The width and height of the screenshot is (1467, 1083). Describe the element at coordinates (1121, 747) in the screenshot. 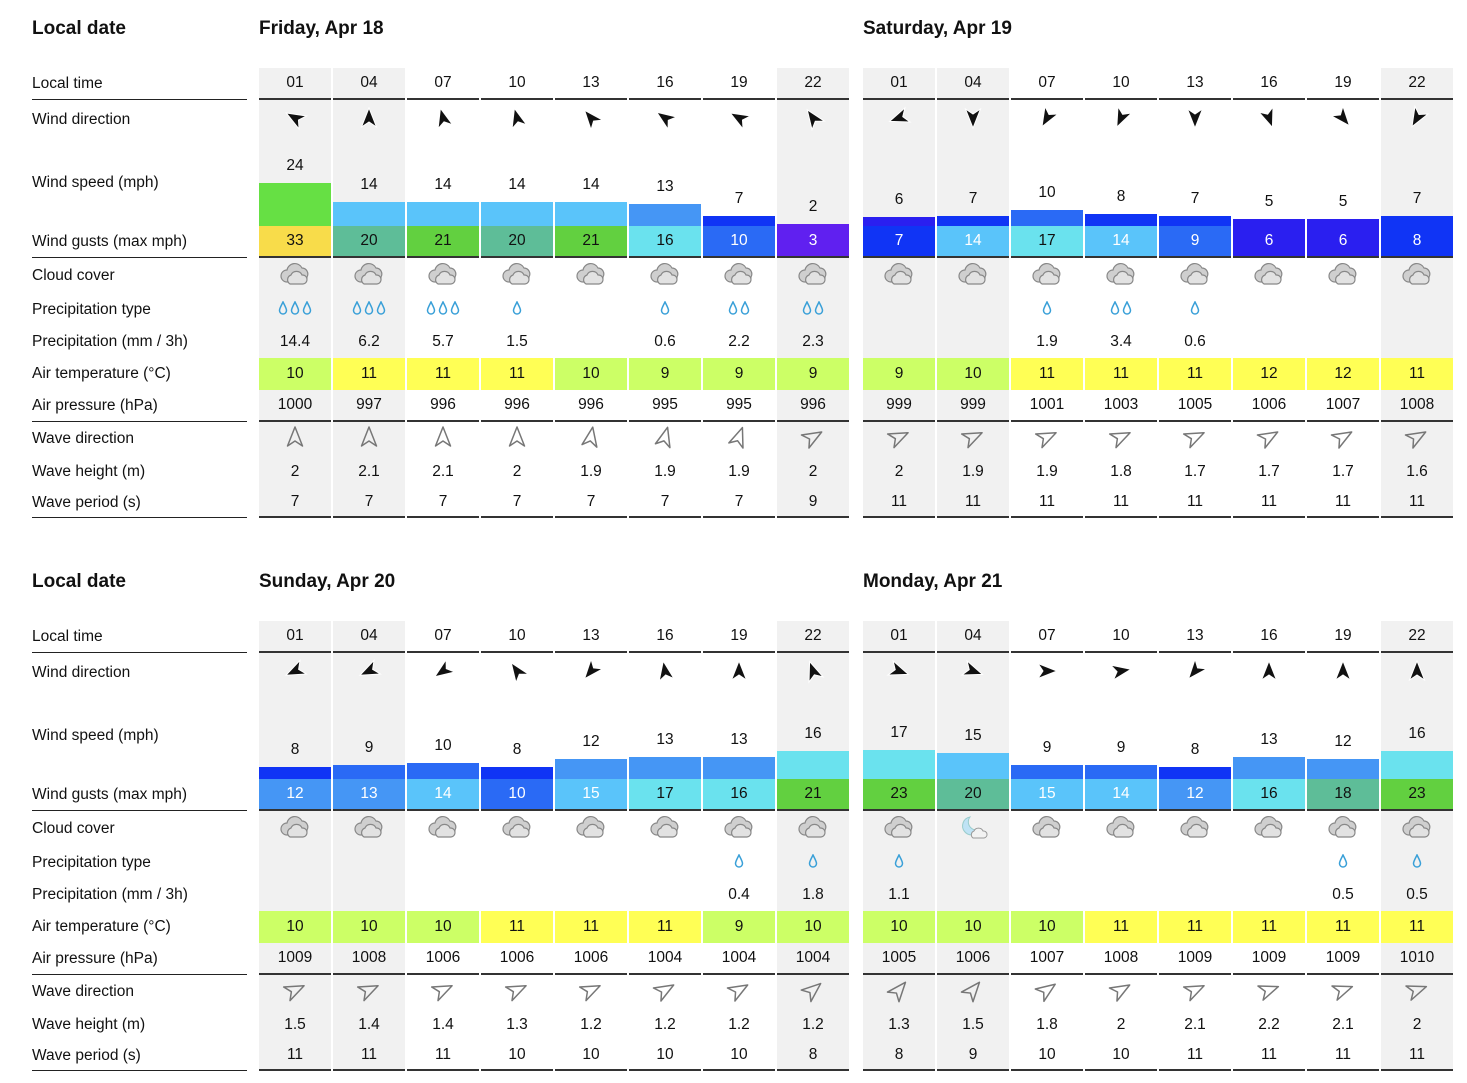

I see `wind-speed-value: 9` at that location.